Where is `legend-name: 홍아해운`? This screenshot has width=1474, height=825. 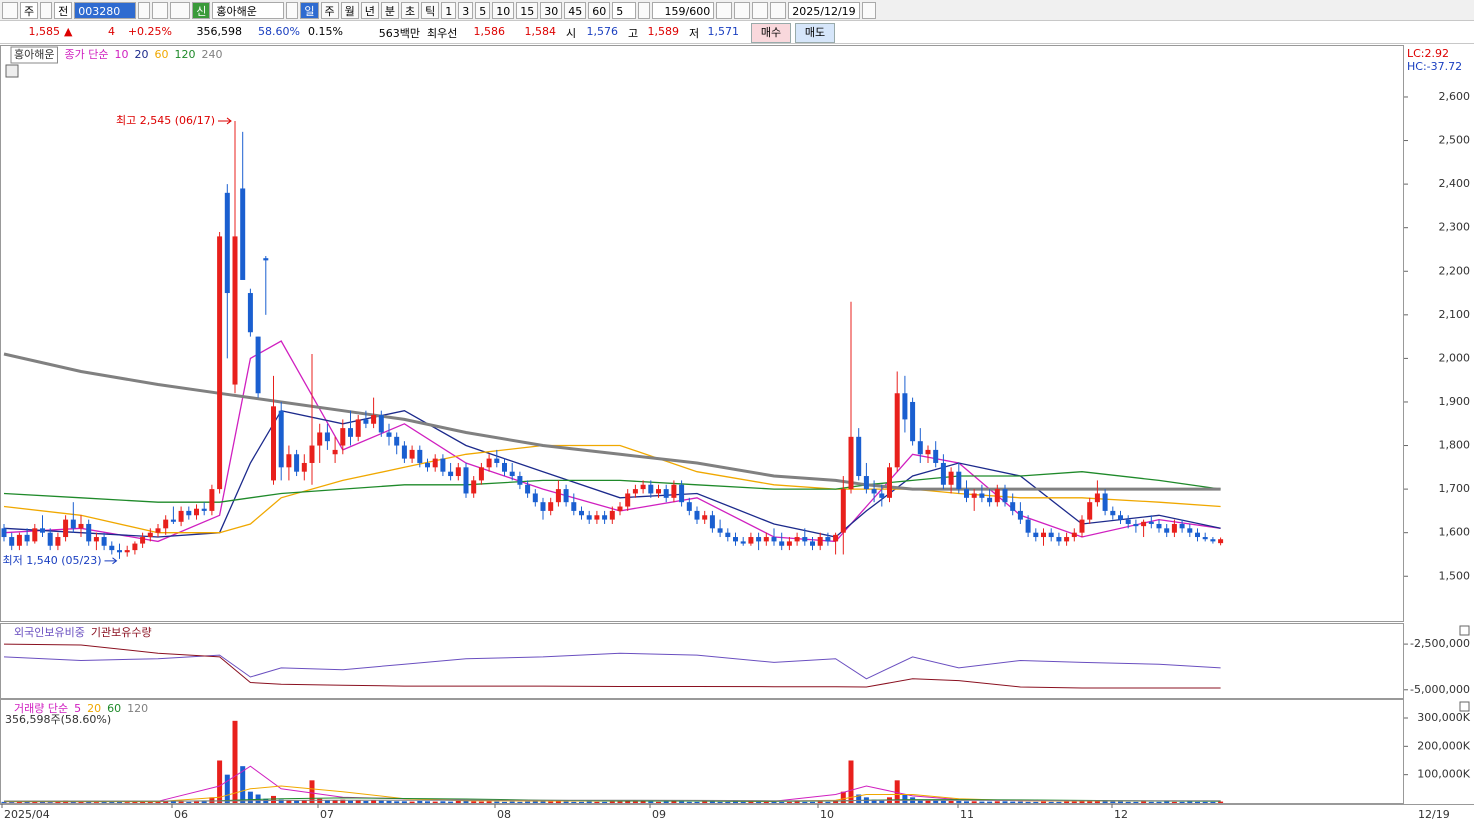 legend-name: 홍아해운 is located at coordinates (34, 54).